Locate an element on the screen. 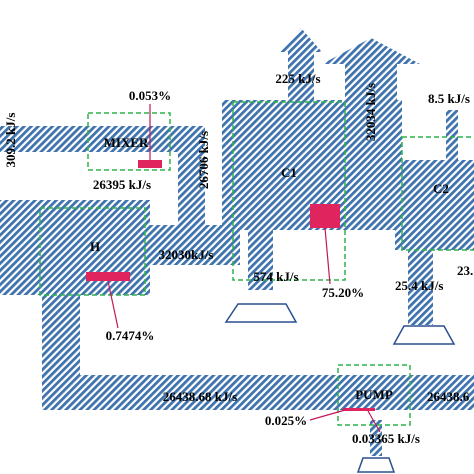  flow-label: 26438.68 kJ/s is located at coordinates (200, 396).